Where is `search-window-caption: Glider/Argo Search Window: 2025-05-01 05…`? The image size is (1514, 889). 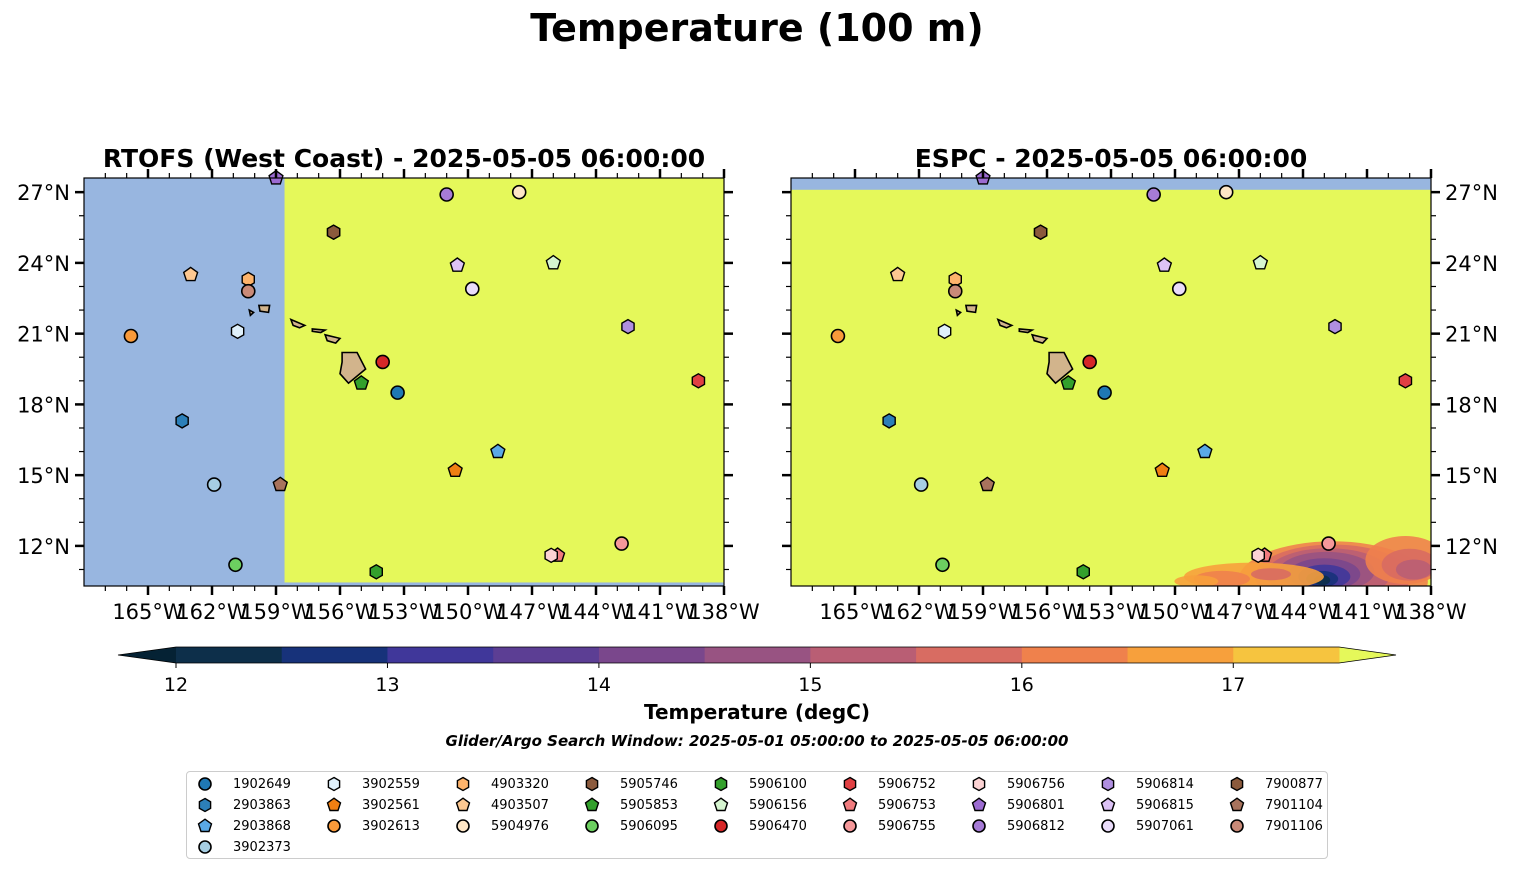 search-window-caption: Glider/Argo Search Window: 2025-05-01 05… is located at coordinates (757, 741).